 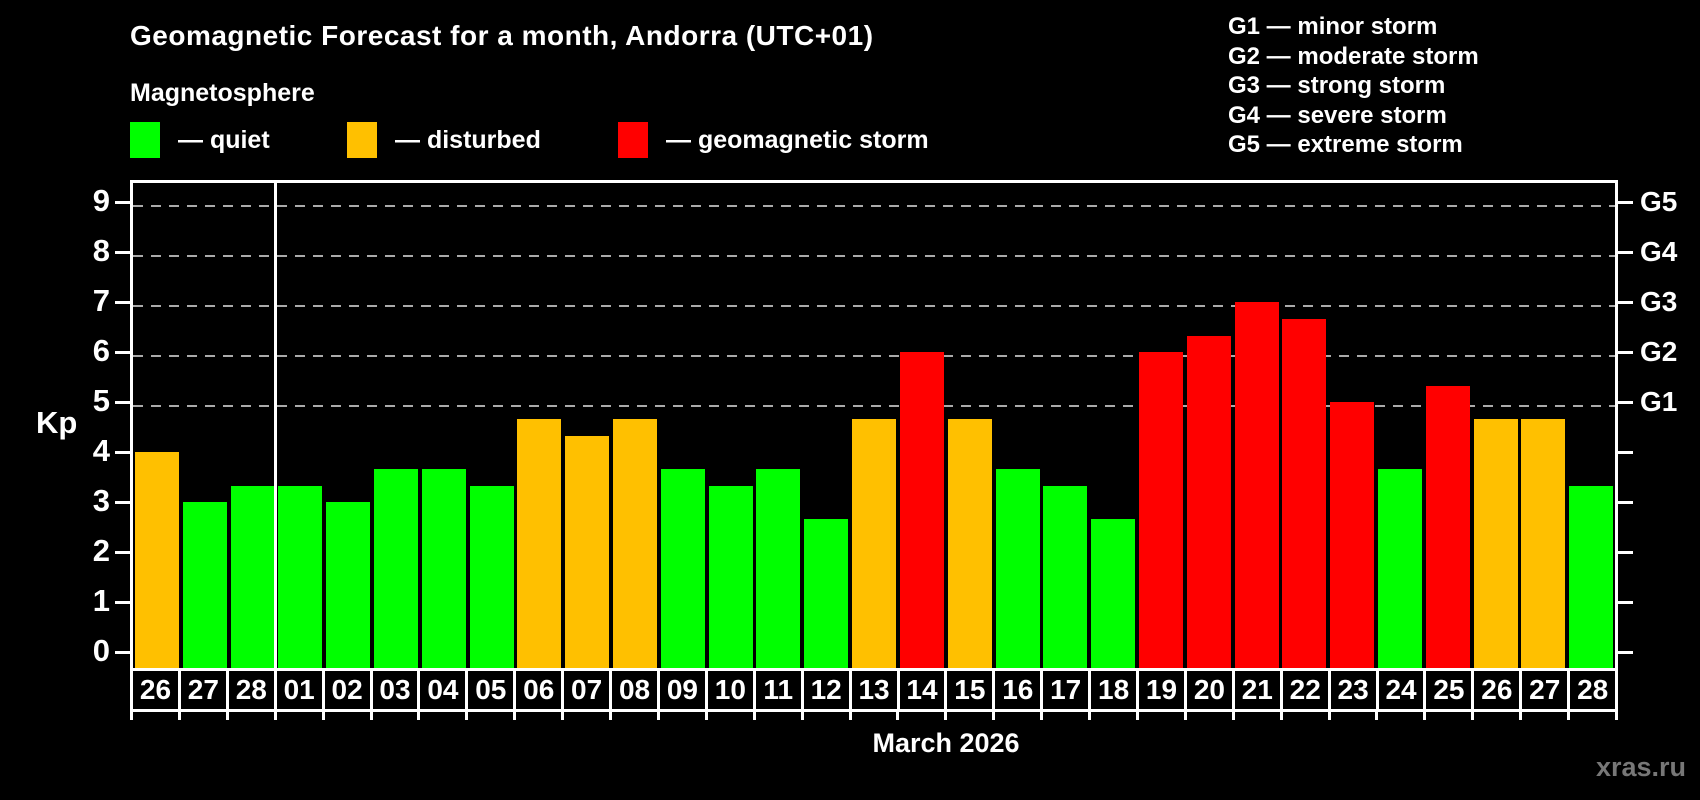 I want to click on day-cell-20: 20, so click(x=1207, y=690).